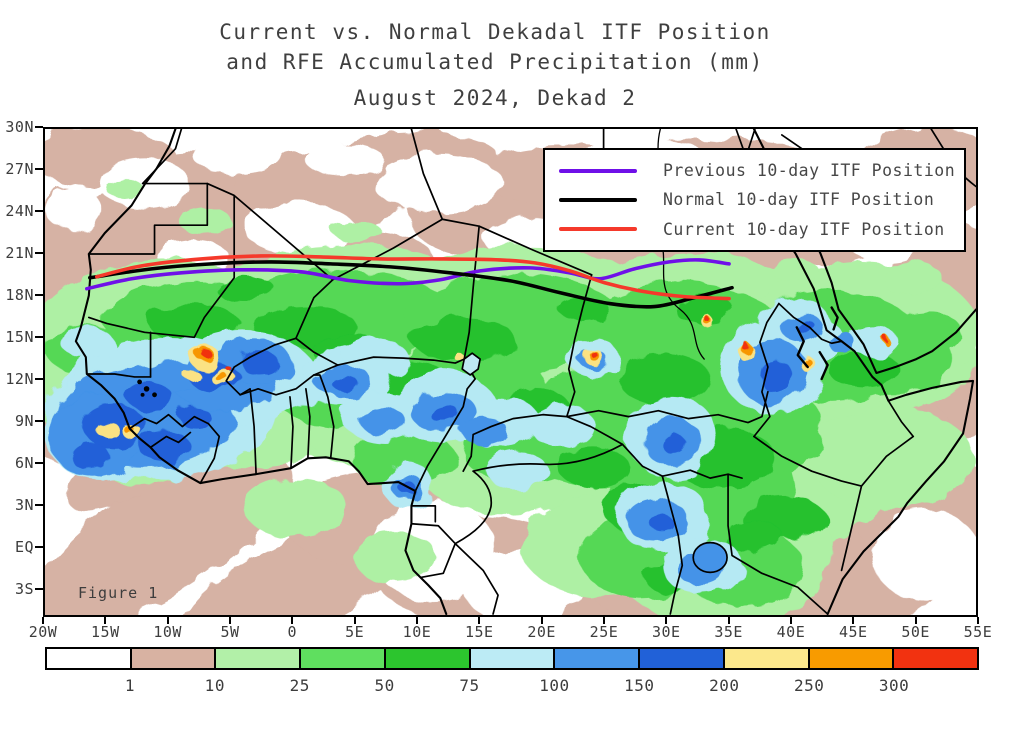 The image size is (1024, 745). I want to click on y-axis-label-eq: EQ, so click(24, 547).